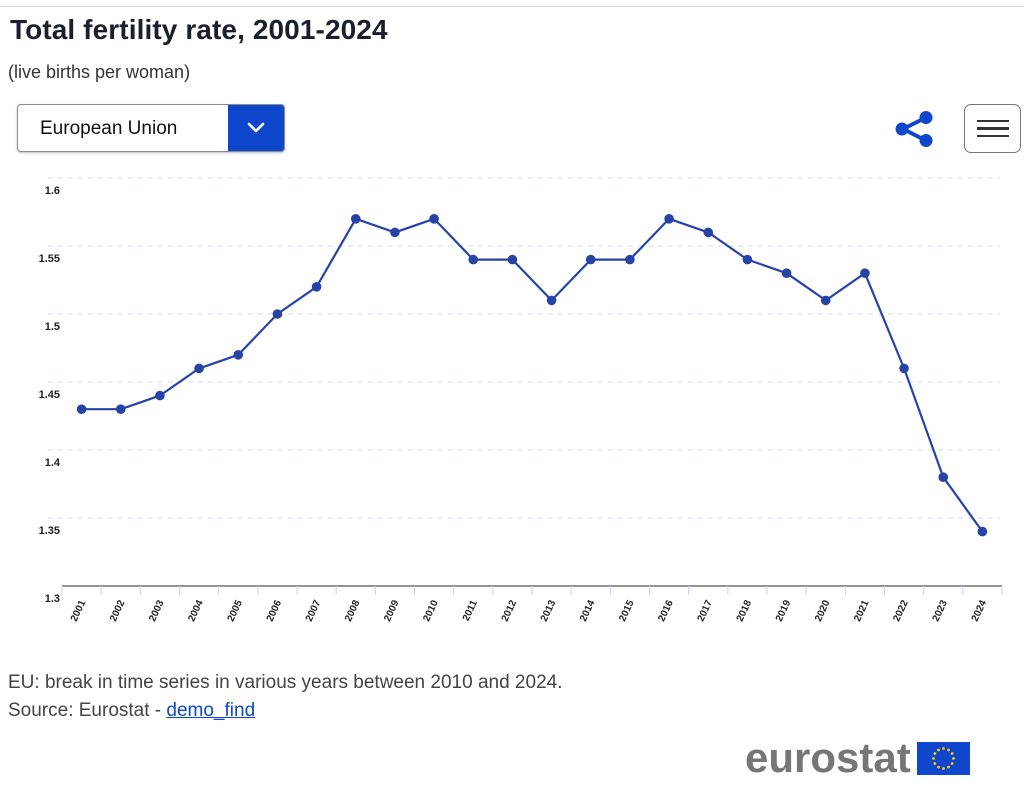 The height and width of the screenshot is (794, 1024). Describe the element at coordinates (53, 463) in the screenshot. I see `y-tick-label: 1.4` at that location.